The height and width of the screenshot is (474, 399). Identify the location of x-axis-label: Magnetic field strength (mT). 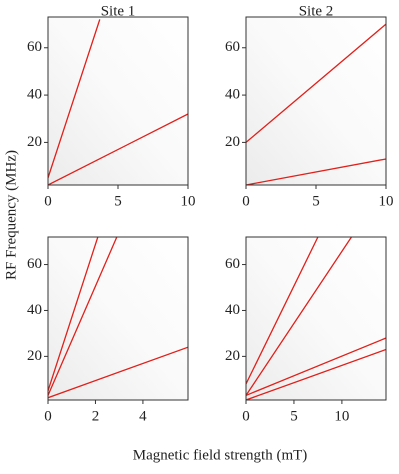
(220, 455).